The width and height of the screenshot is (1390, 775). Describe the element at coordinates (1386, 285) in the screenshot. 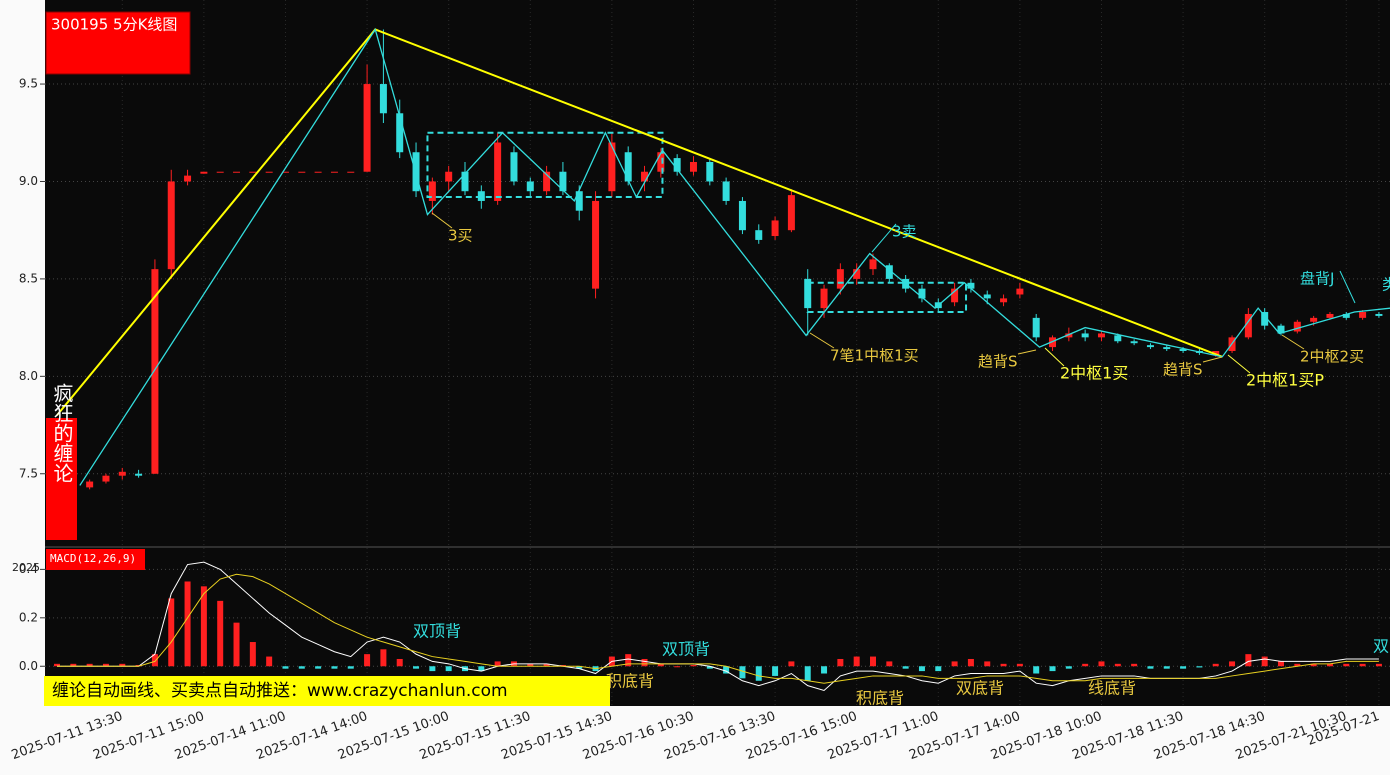

I see `annotation: 类` at that location.